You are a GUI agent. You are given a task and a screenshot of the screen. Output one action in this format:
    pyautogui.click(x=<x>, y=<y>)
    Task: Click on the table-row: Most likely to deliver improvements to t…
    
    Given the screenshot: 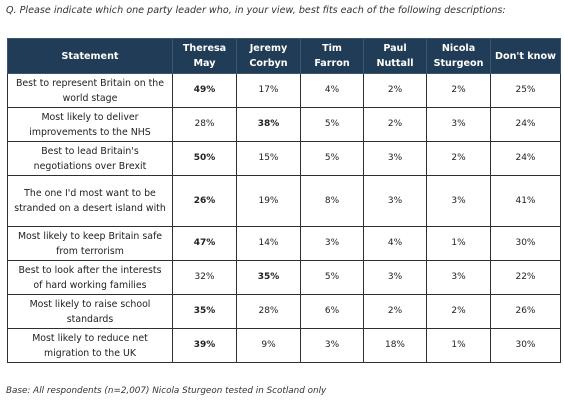 What is the action you would take?
    pyautogui.click(x=284, y=124)
    